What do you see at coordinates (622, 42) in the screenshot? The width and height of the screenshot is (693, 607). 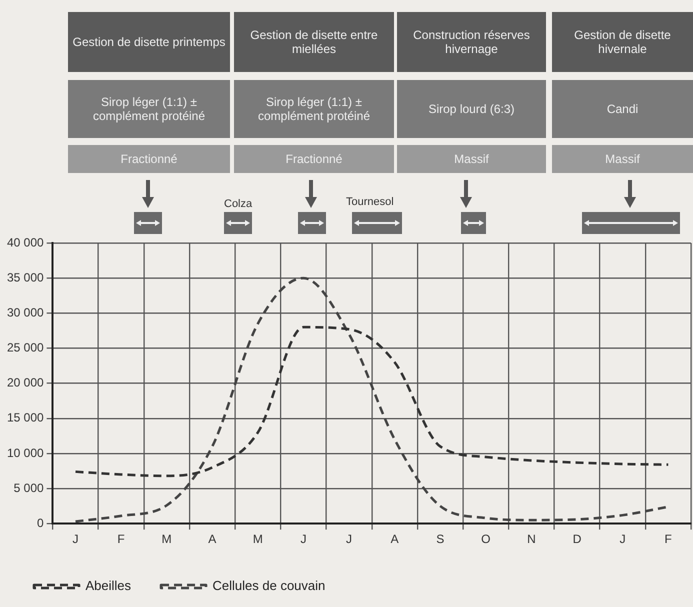 I see `text: Gestion de disette hivernale` at bounding box center [622, 42].